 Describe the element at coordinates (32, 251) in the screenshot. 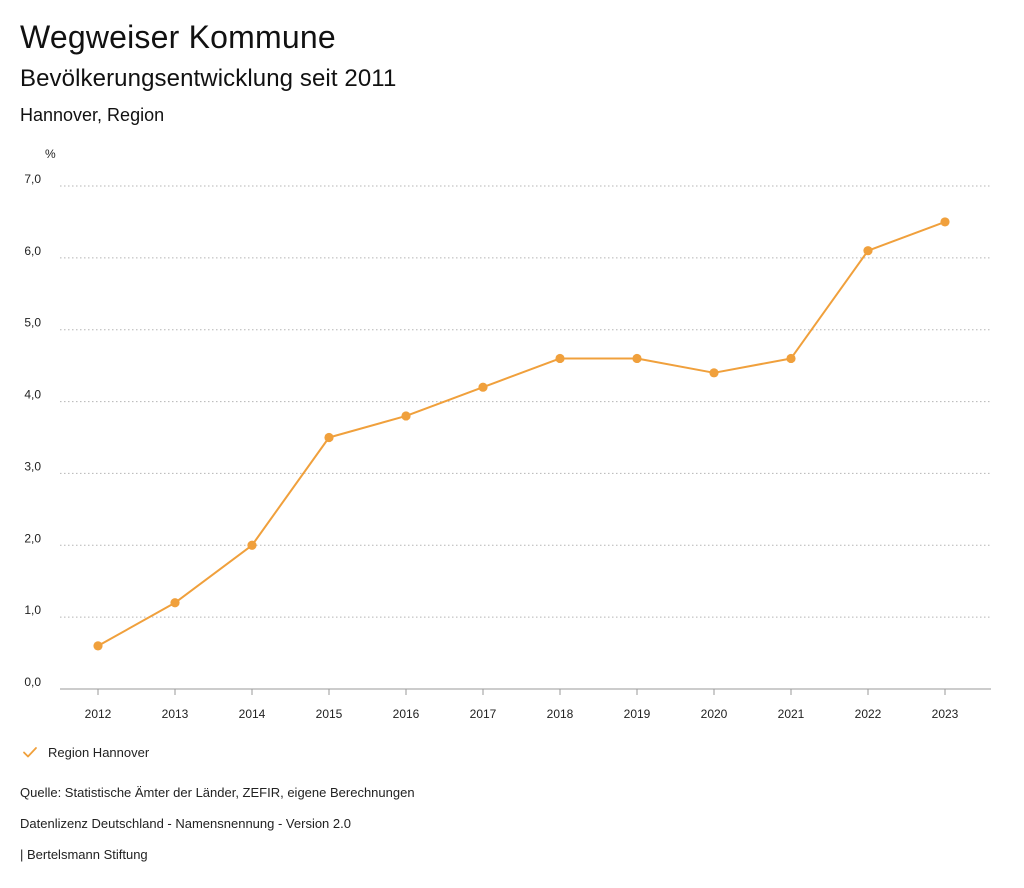

I see `y-tick-label: 6,0` at that location.